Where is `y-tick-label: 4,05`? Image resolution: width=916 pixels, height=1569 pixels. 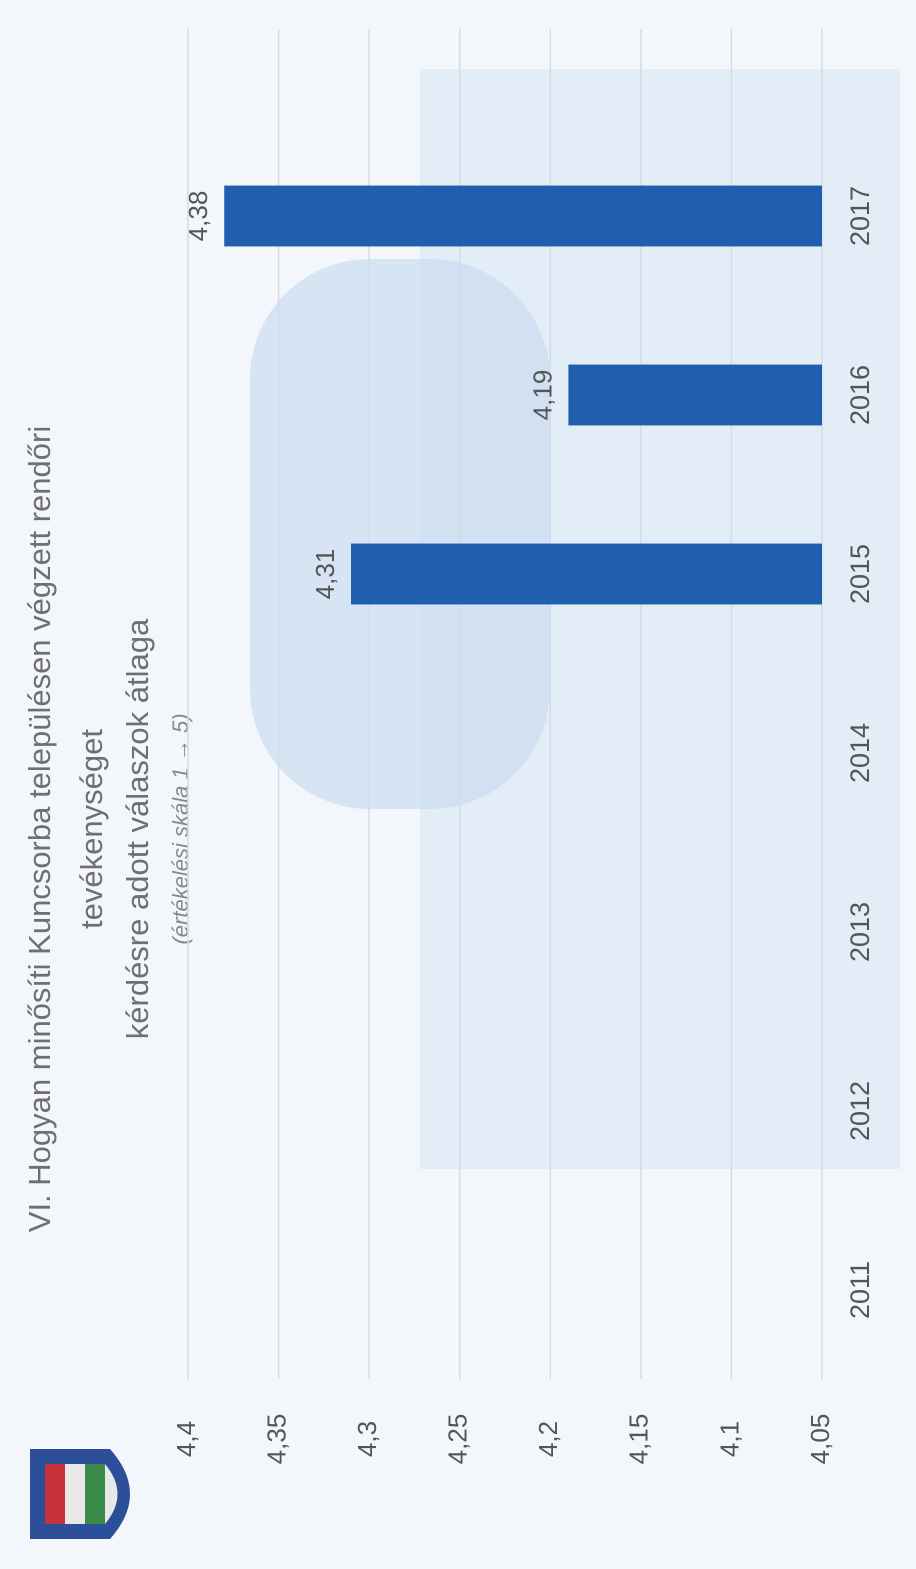 y-tick-label: 4,05 is located at coordinates (820, 1439).